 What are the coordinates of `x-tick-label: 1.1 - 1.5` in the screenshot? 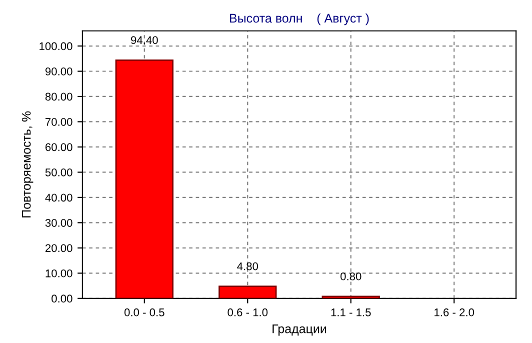 It's located at (351, 312).